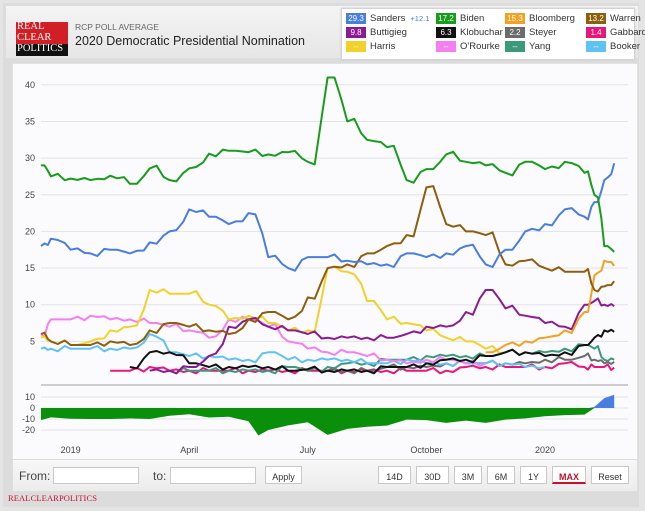  I want to click on legend-item-biden: 17.2 Biden, so click(460, 19).